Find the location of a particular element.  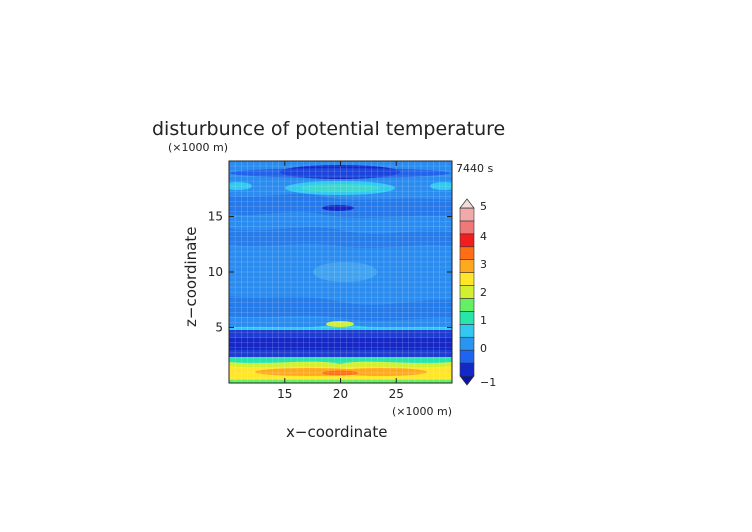

colorbar-extend-max is located at coordinates (467, 203).